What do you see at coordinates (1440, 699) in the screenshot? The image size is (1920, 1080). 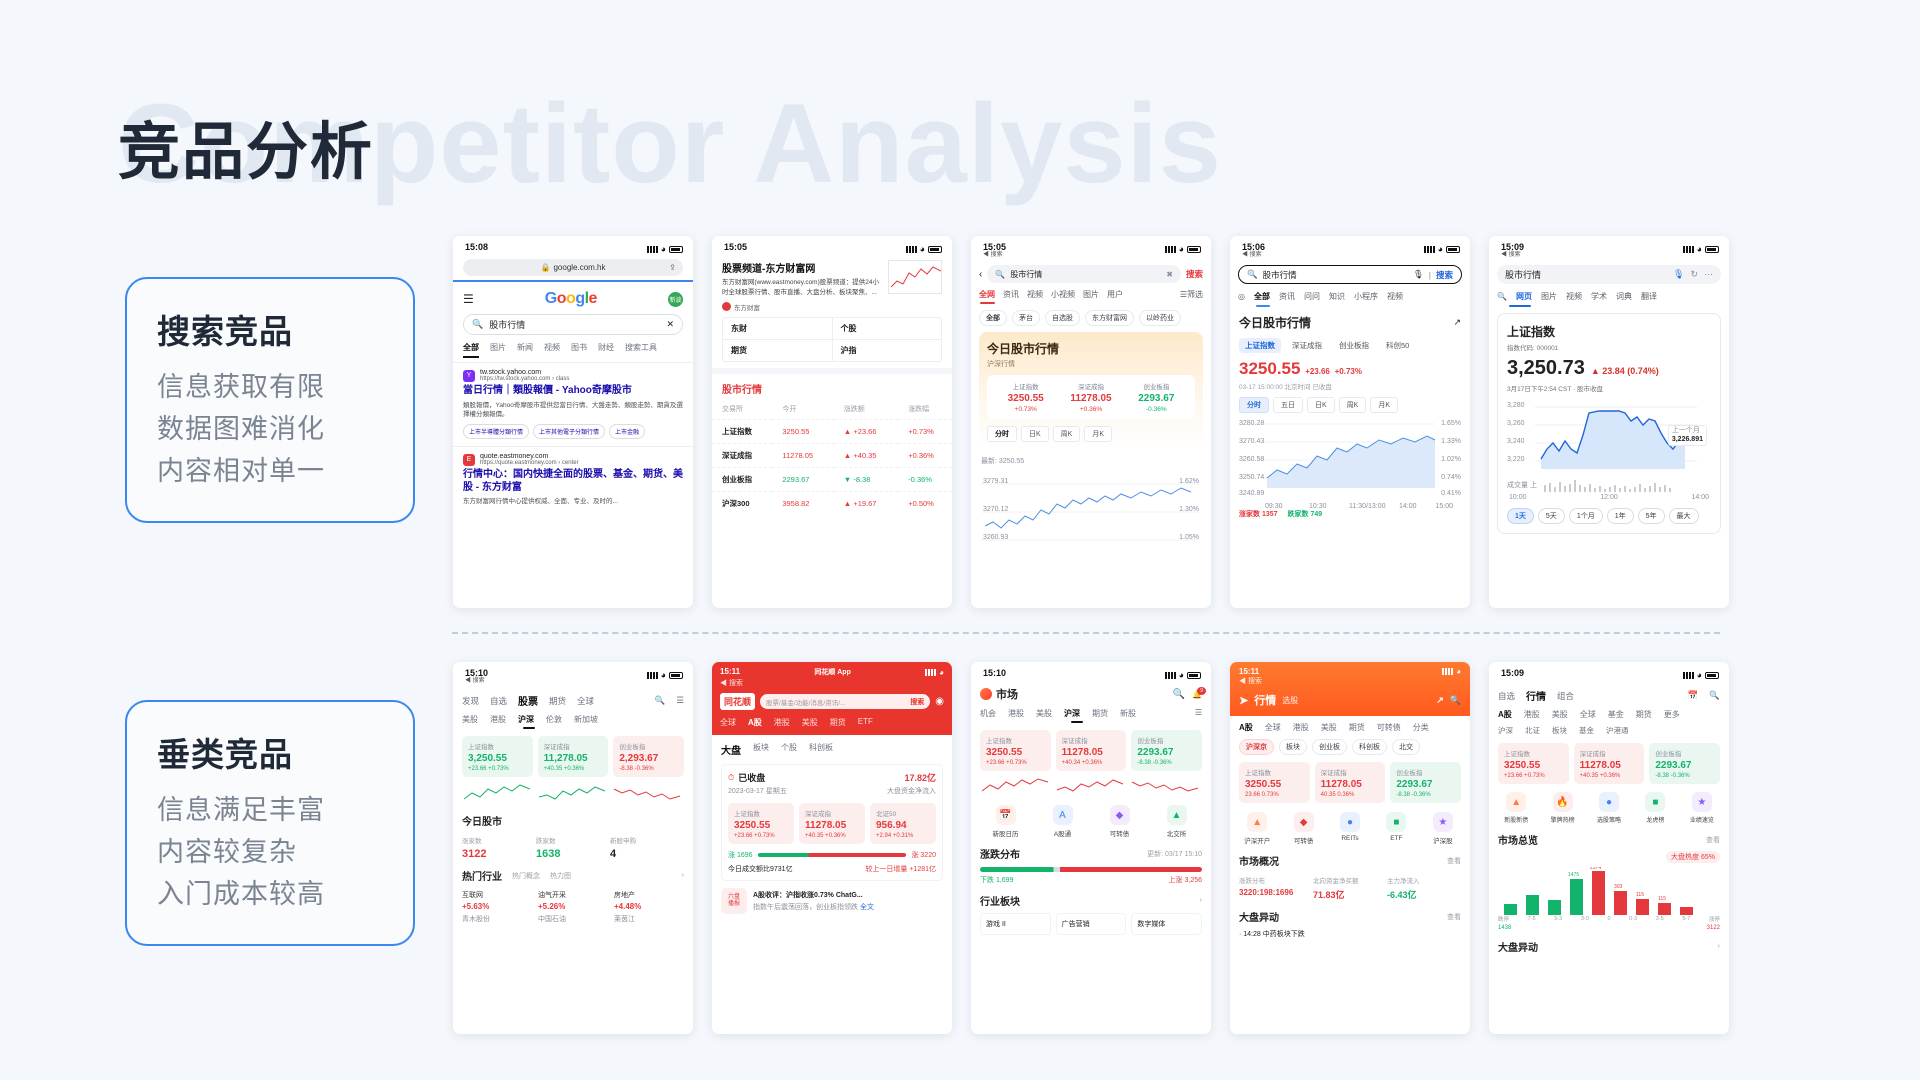 I see `external-link-icon: ↗` at bounding box center [1440, 699].